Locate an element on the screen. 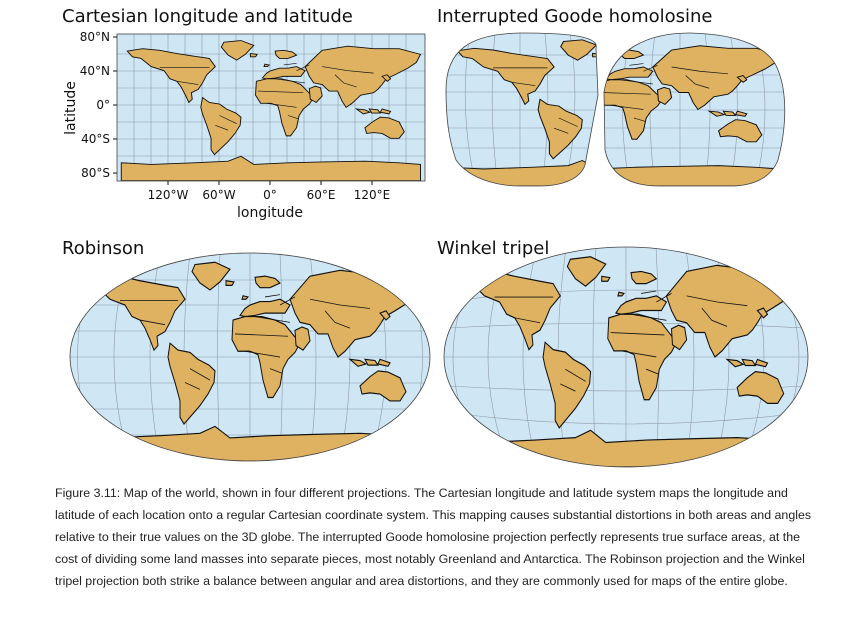  panel-title-robinson: Robinson is located at coordinates (103, 248).